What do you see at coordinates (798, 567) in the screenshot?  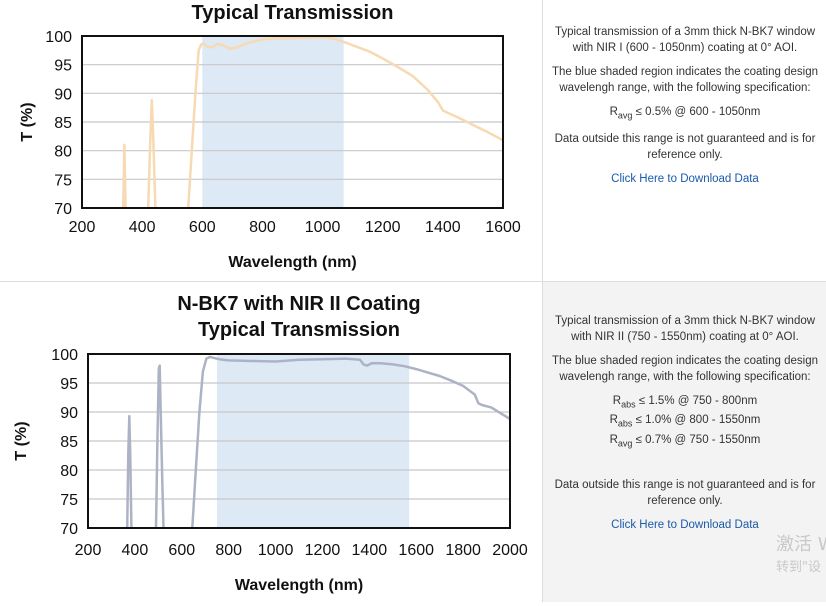 I see `watermark-line-2: 转到"设` at bounding box center [798, 567].